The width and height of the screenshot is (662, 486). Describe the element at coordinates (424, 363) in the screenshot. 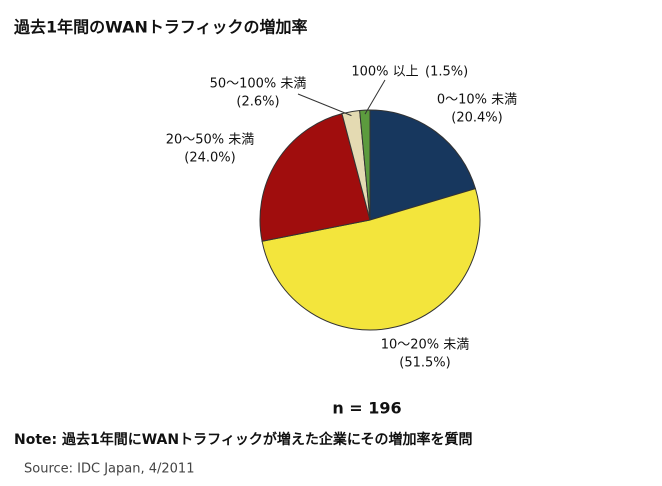

I see `slice-value-label: (51.5%)` at that location.